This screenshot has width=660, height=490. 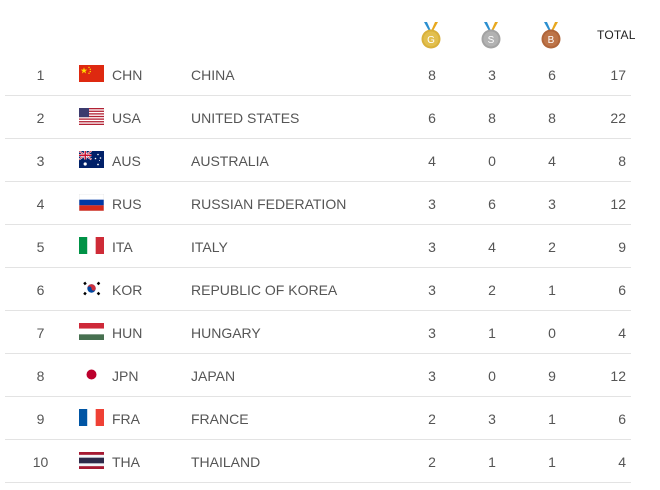 What do you see at coordinates (552, 333) in the screenshot?
I see `bronze-count: 0` at bounding box center [552, 333].